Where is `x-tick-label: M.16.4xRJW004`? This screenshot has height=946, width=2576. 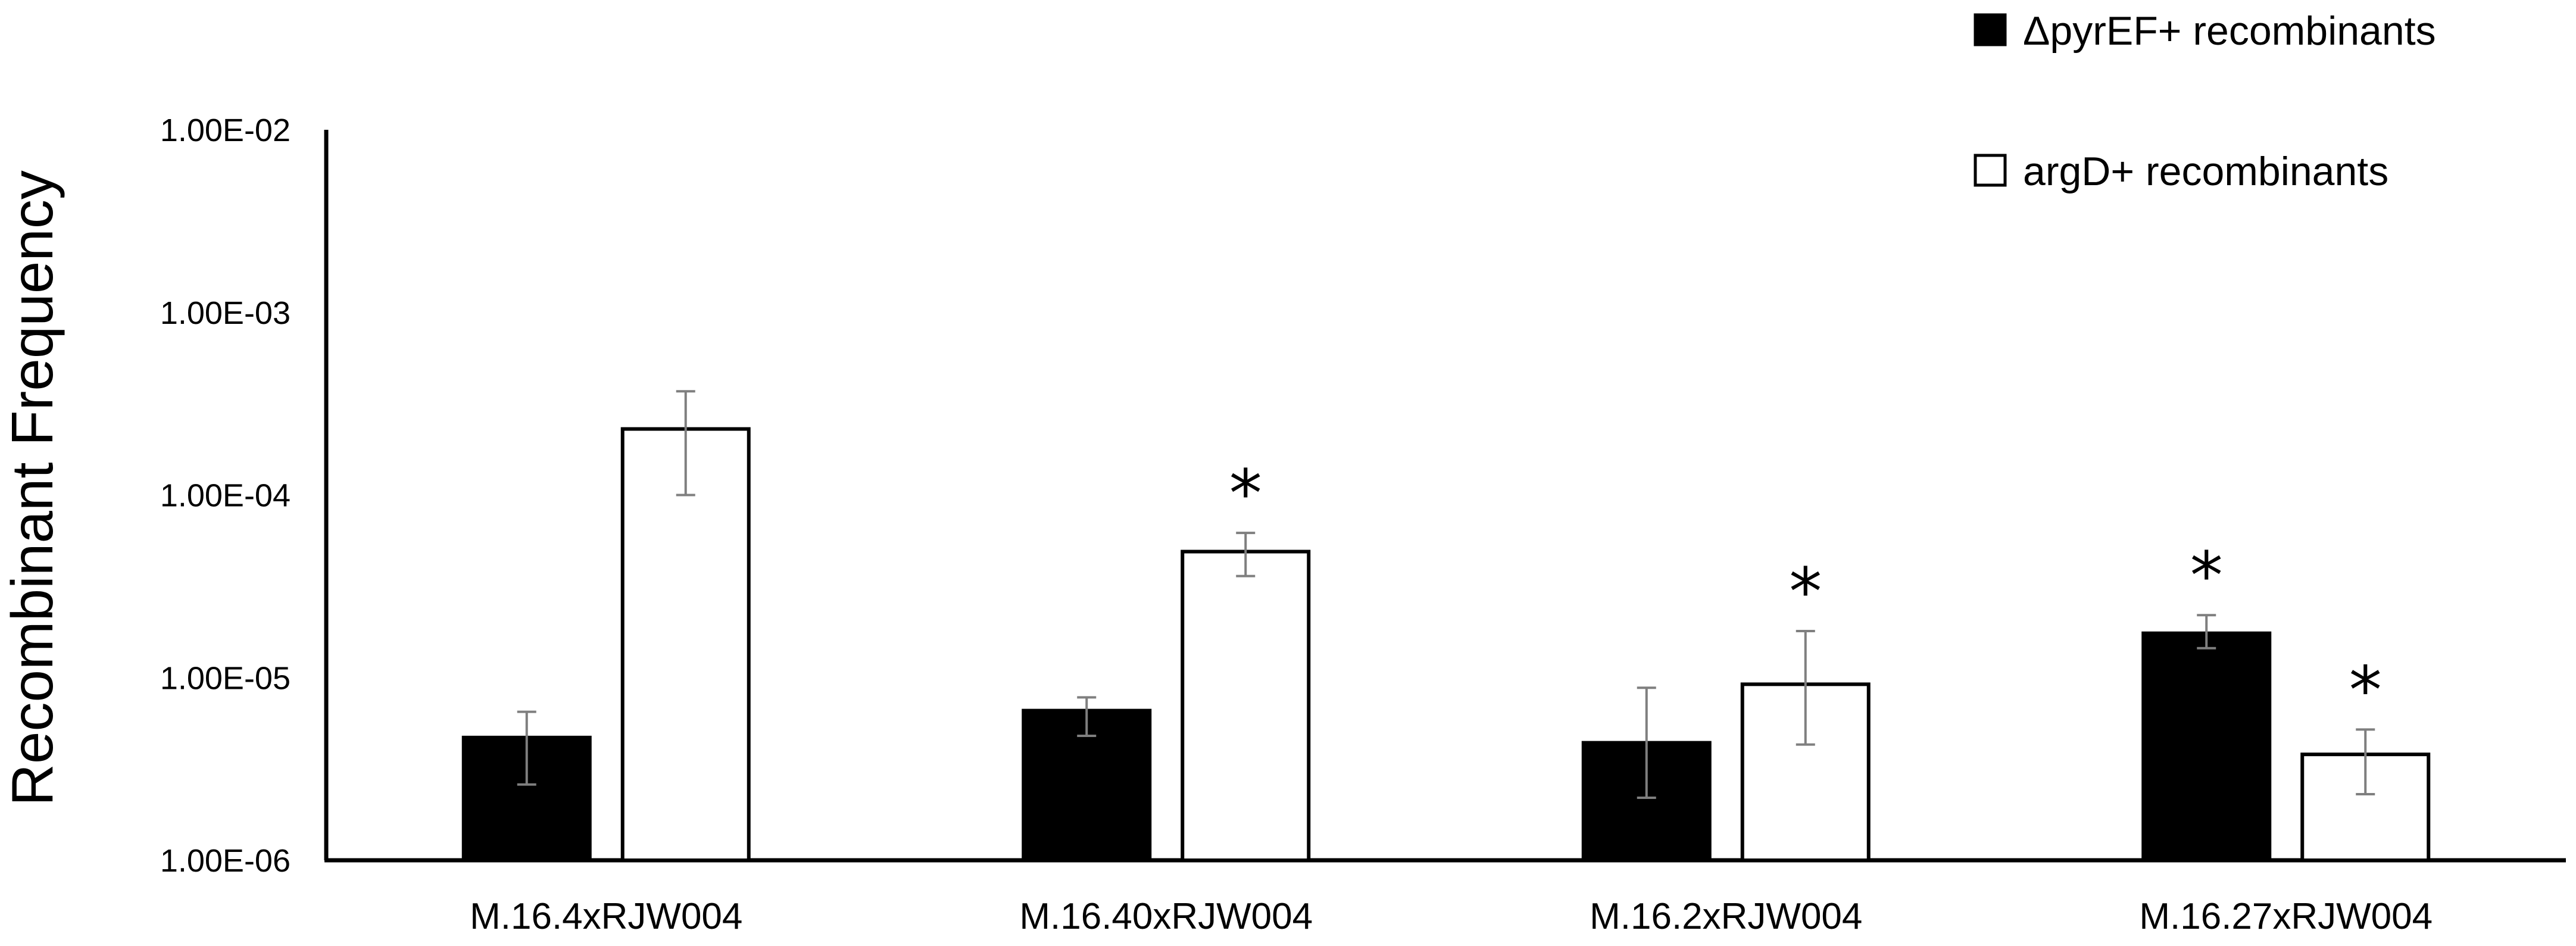 x-tick-label: M.16.4xRJW004 is located at coordinates (606, 916).